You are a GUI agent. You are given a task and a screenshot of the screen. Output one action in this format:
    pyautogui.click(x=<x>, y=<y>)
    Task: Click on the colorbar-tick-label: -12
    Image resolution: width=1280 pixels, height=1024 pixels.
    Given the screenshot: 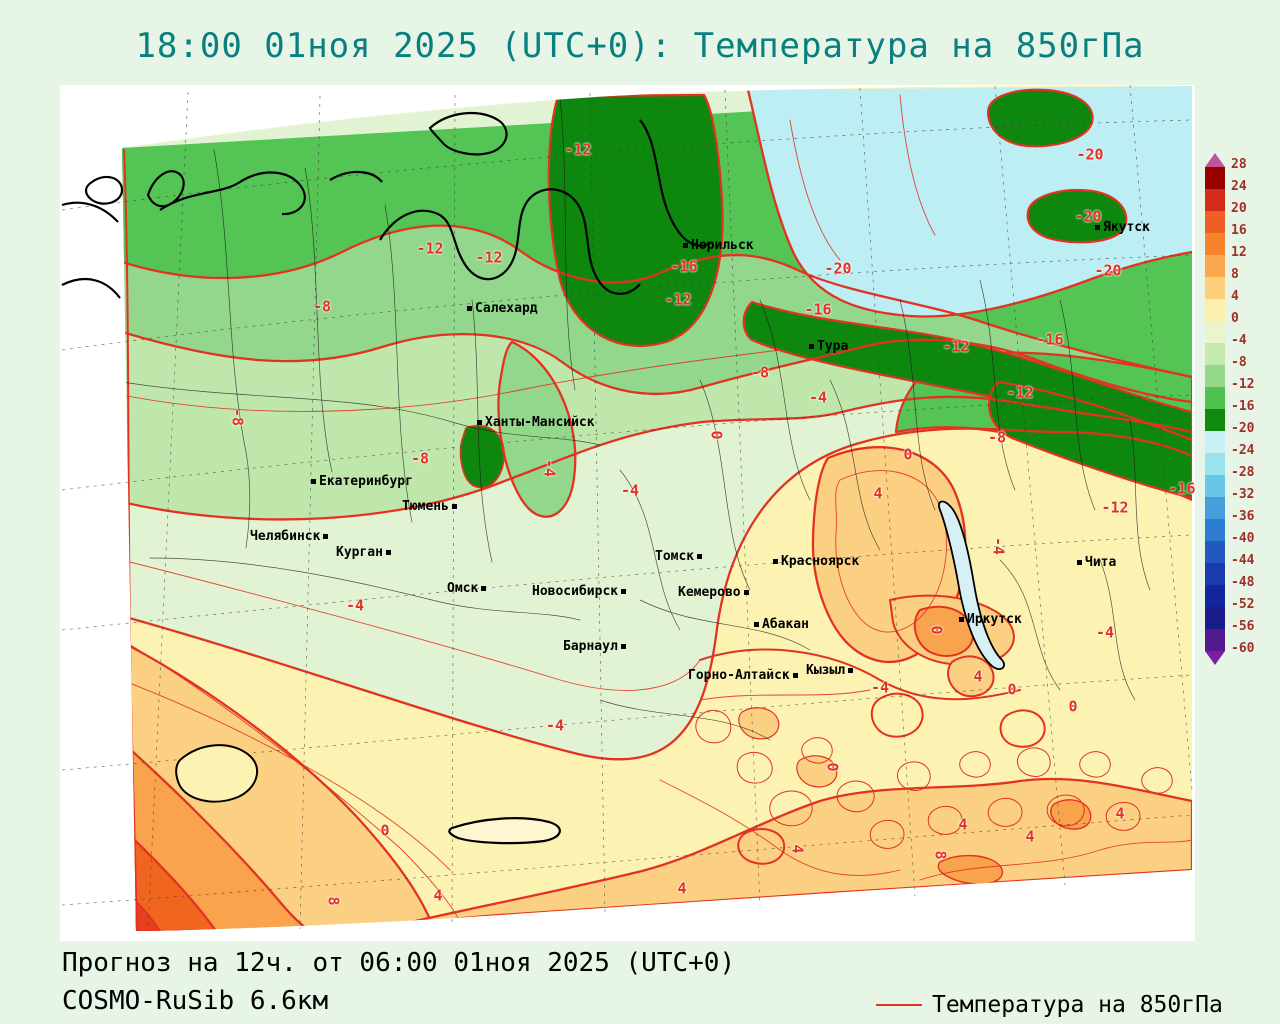 What is the action you would take?
    pyautogui.click(x=1243, y=384)
    